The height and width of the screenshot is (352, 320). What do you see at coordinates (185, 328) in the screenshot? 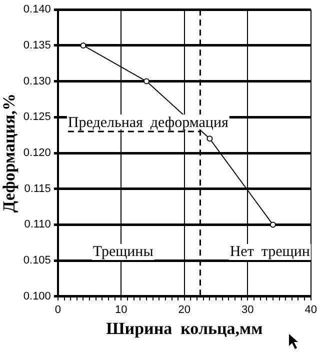
I see `x-axis-title: Ширина кольца,мм` at bounding box center [185, 328].